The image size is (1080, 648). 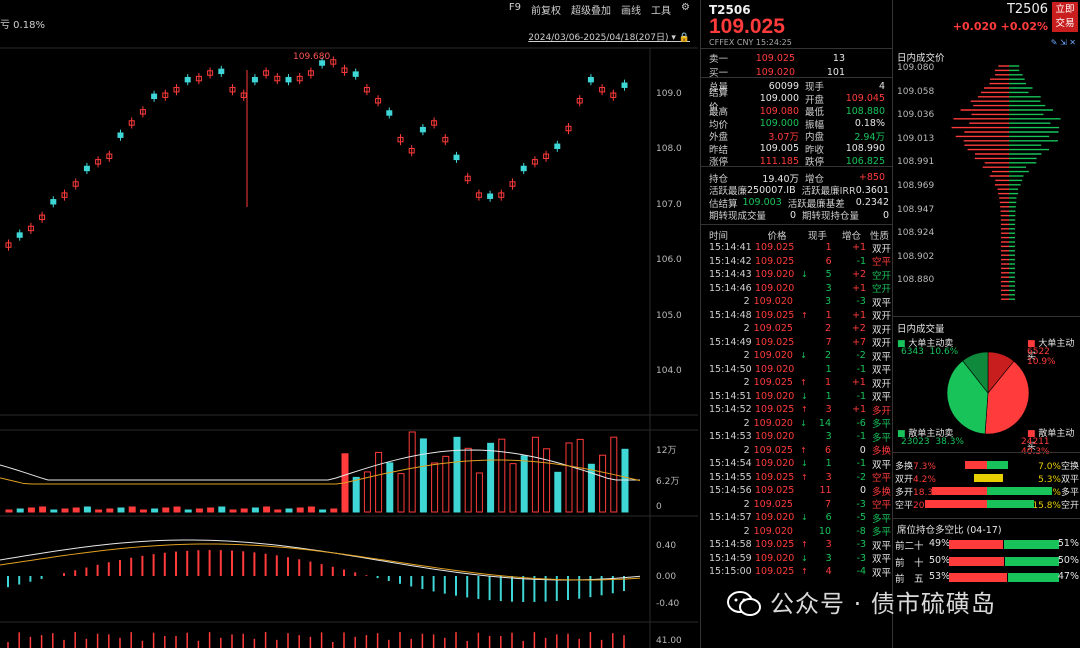 I want to click on quote-label: 持仓, so click(x=719, y=179).